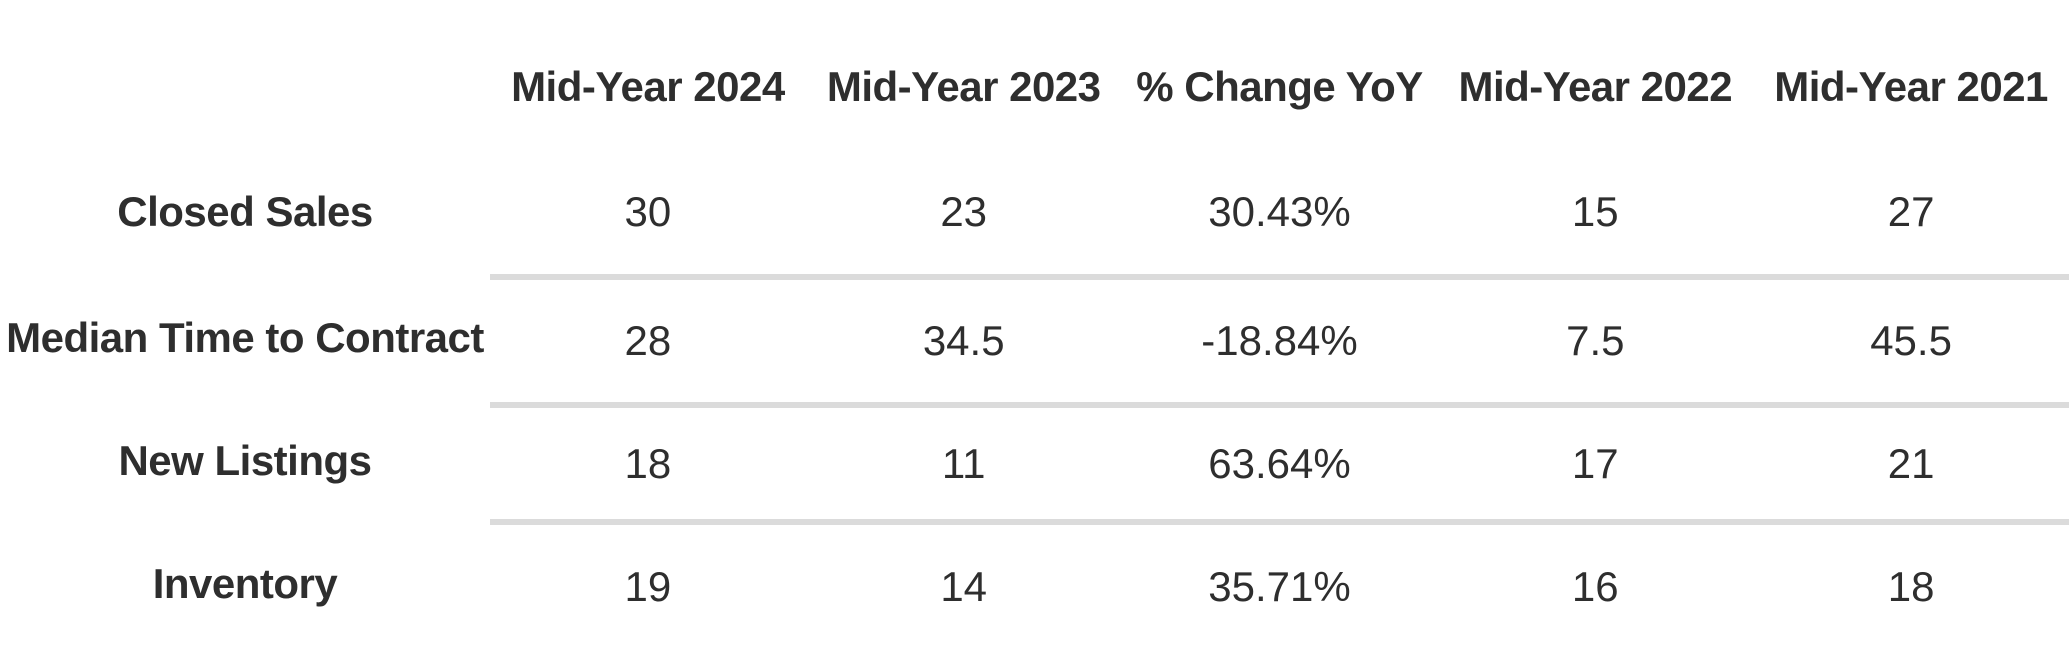 The height and width of the screenshot is (648, 2069). What do you see at coordinates (648, 583) in the screenshot?
I see `value-cell: 19` at bounding box center [648, 583].